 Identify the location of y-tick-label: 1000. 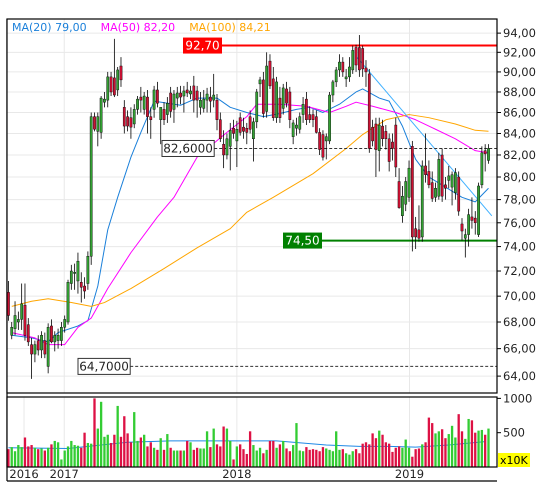
(517, 398).